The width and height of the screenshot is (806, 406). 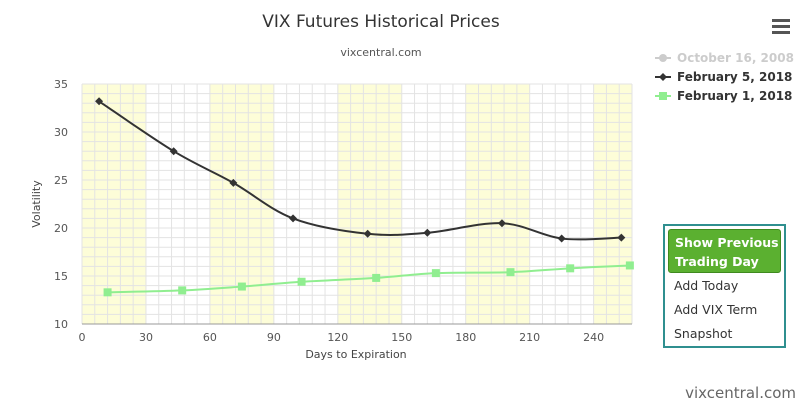 I want to click on chart-title: VIX Futures Historical Prices, so click(x=381, y=22).